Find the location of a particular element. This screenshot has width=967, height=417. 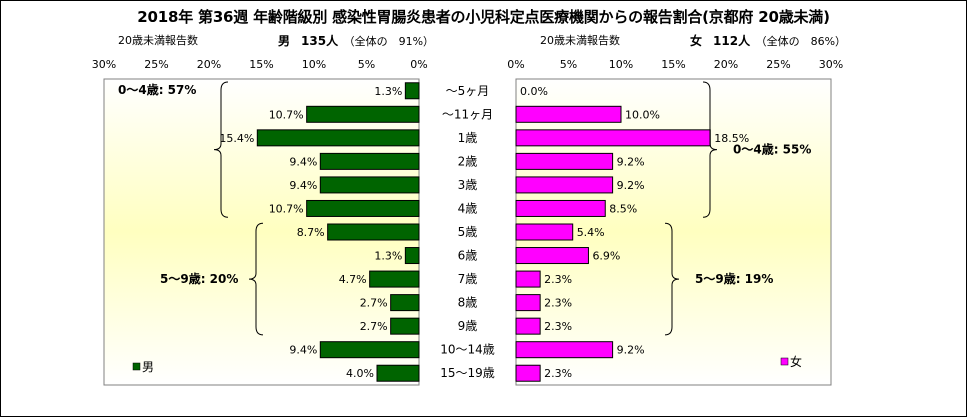

age-category-label: 8歳 is located at coordinates (468, 303).